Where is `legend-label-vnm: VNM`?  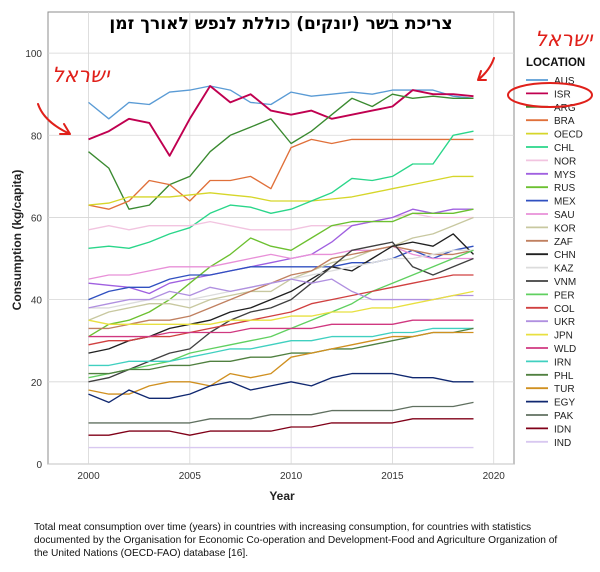
legend-label-vnm: VNM is located at coordinates (565, 282).